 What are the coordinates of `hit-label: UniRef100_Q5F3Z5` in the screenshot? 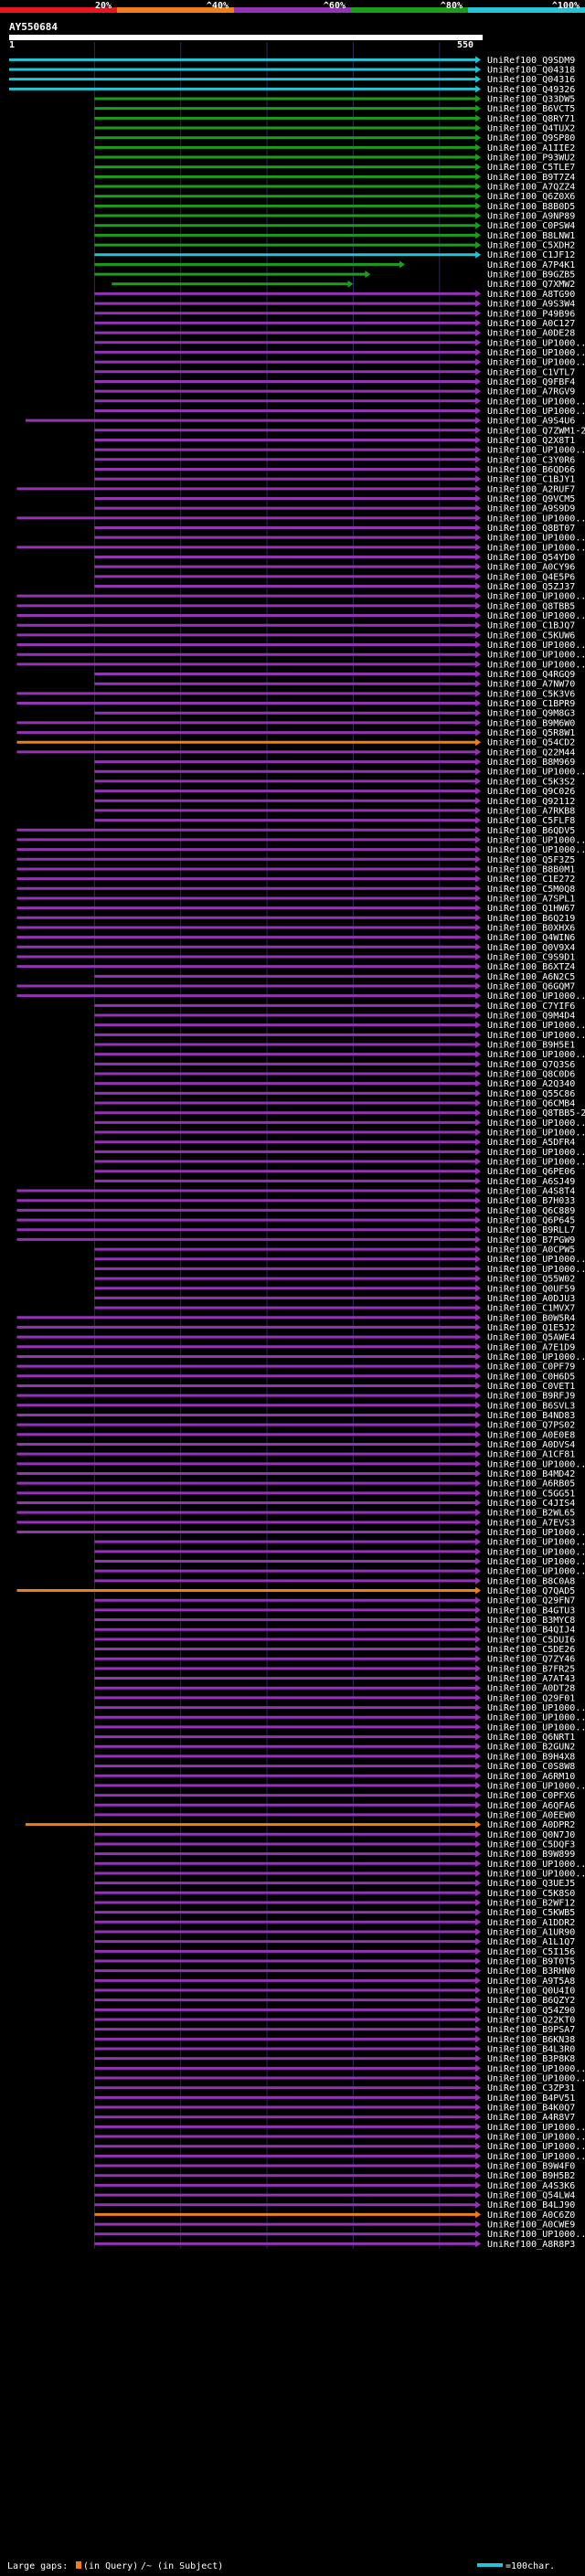 It's located at (531, 860).